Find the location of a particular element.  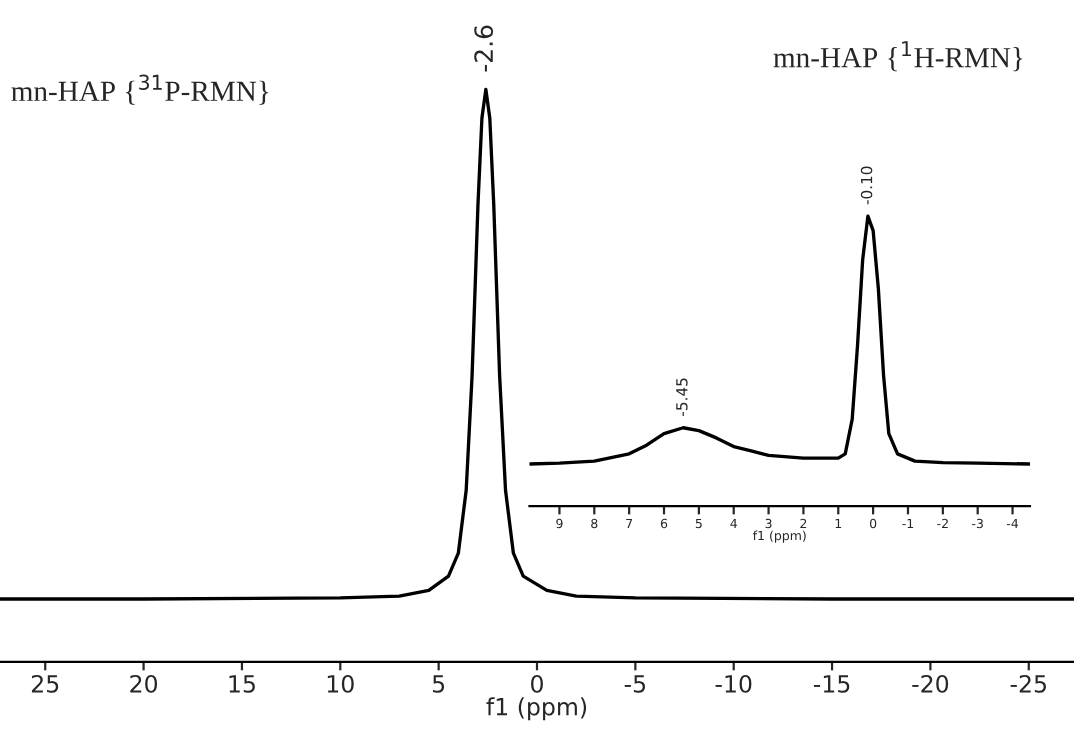

x-tick-label: 25 is located at coordinates (45, 683).